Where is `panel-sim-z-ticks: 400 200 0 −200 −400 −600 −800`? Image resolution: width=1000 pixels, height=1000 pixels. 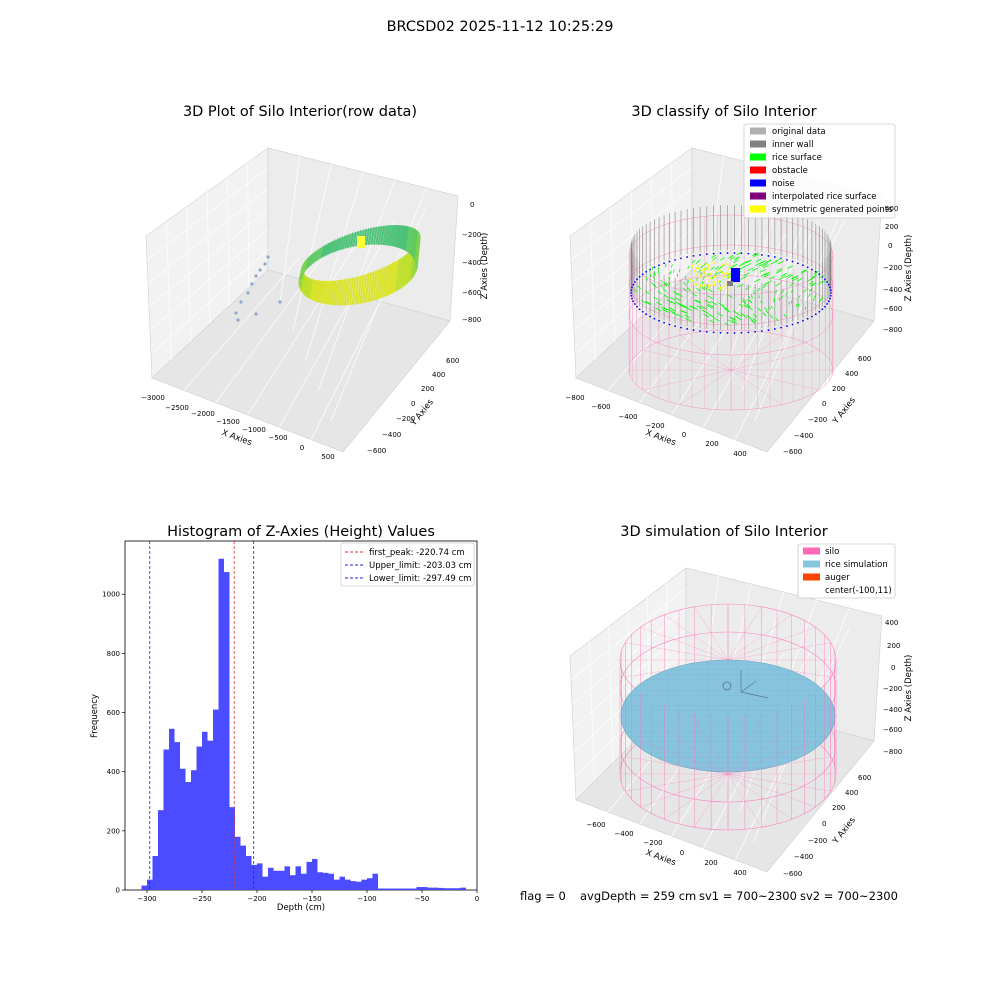
panel-sim-z-ticks: 400 200 0 −200 −400 −600 −800 is located at coordinates (892, 687).